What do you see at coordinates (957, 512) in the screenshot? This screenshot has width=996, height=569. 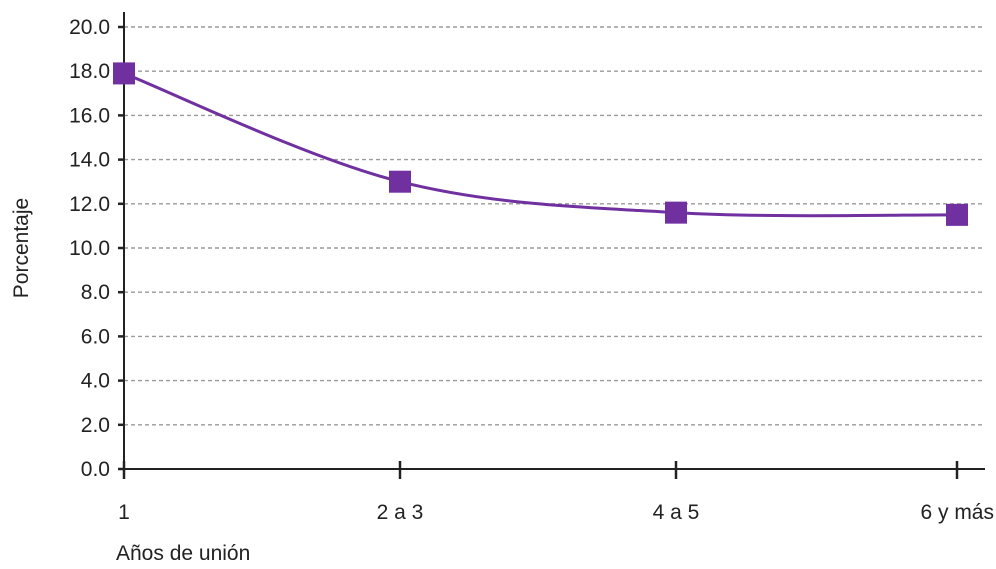 I see `x-tick-label: 6 y más` at bounding box center [957, 512].